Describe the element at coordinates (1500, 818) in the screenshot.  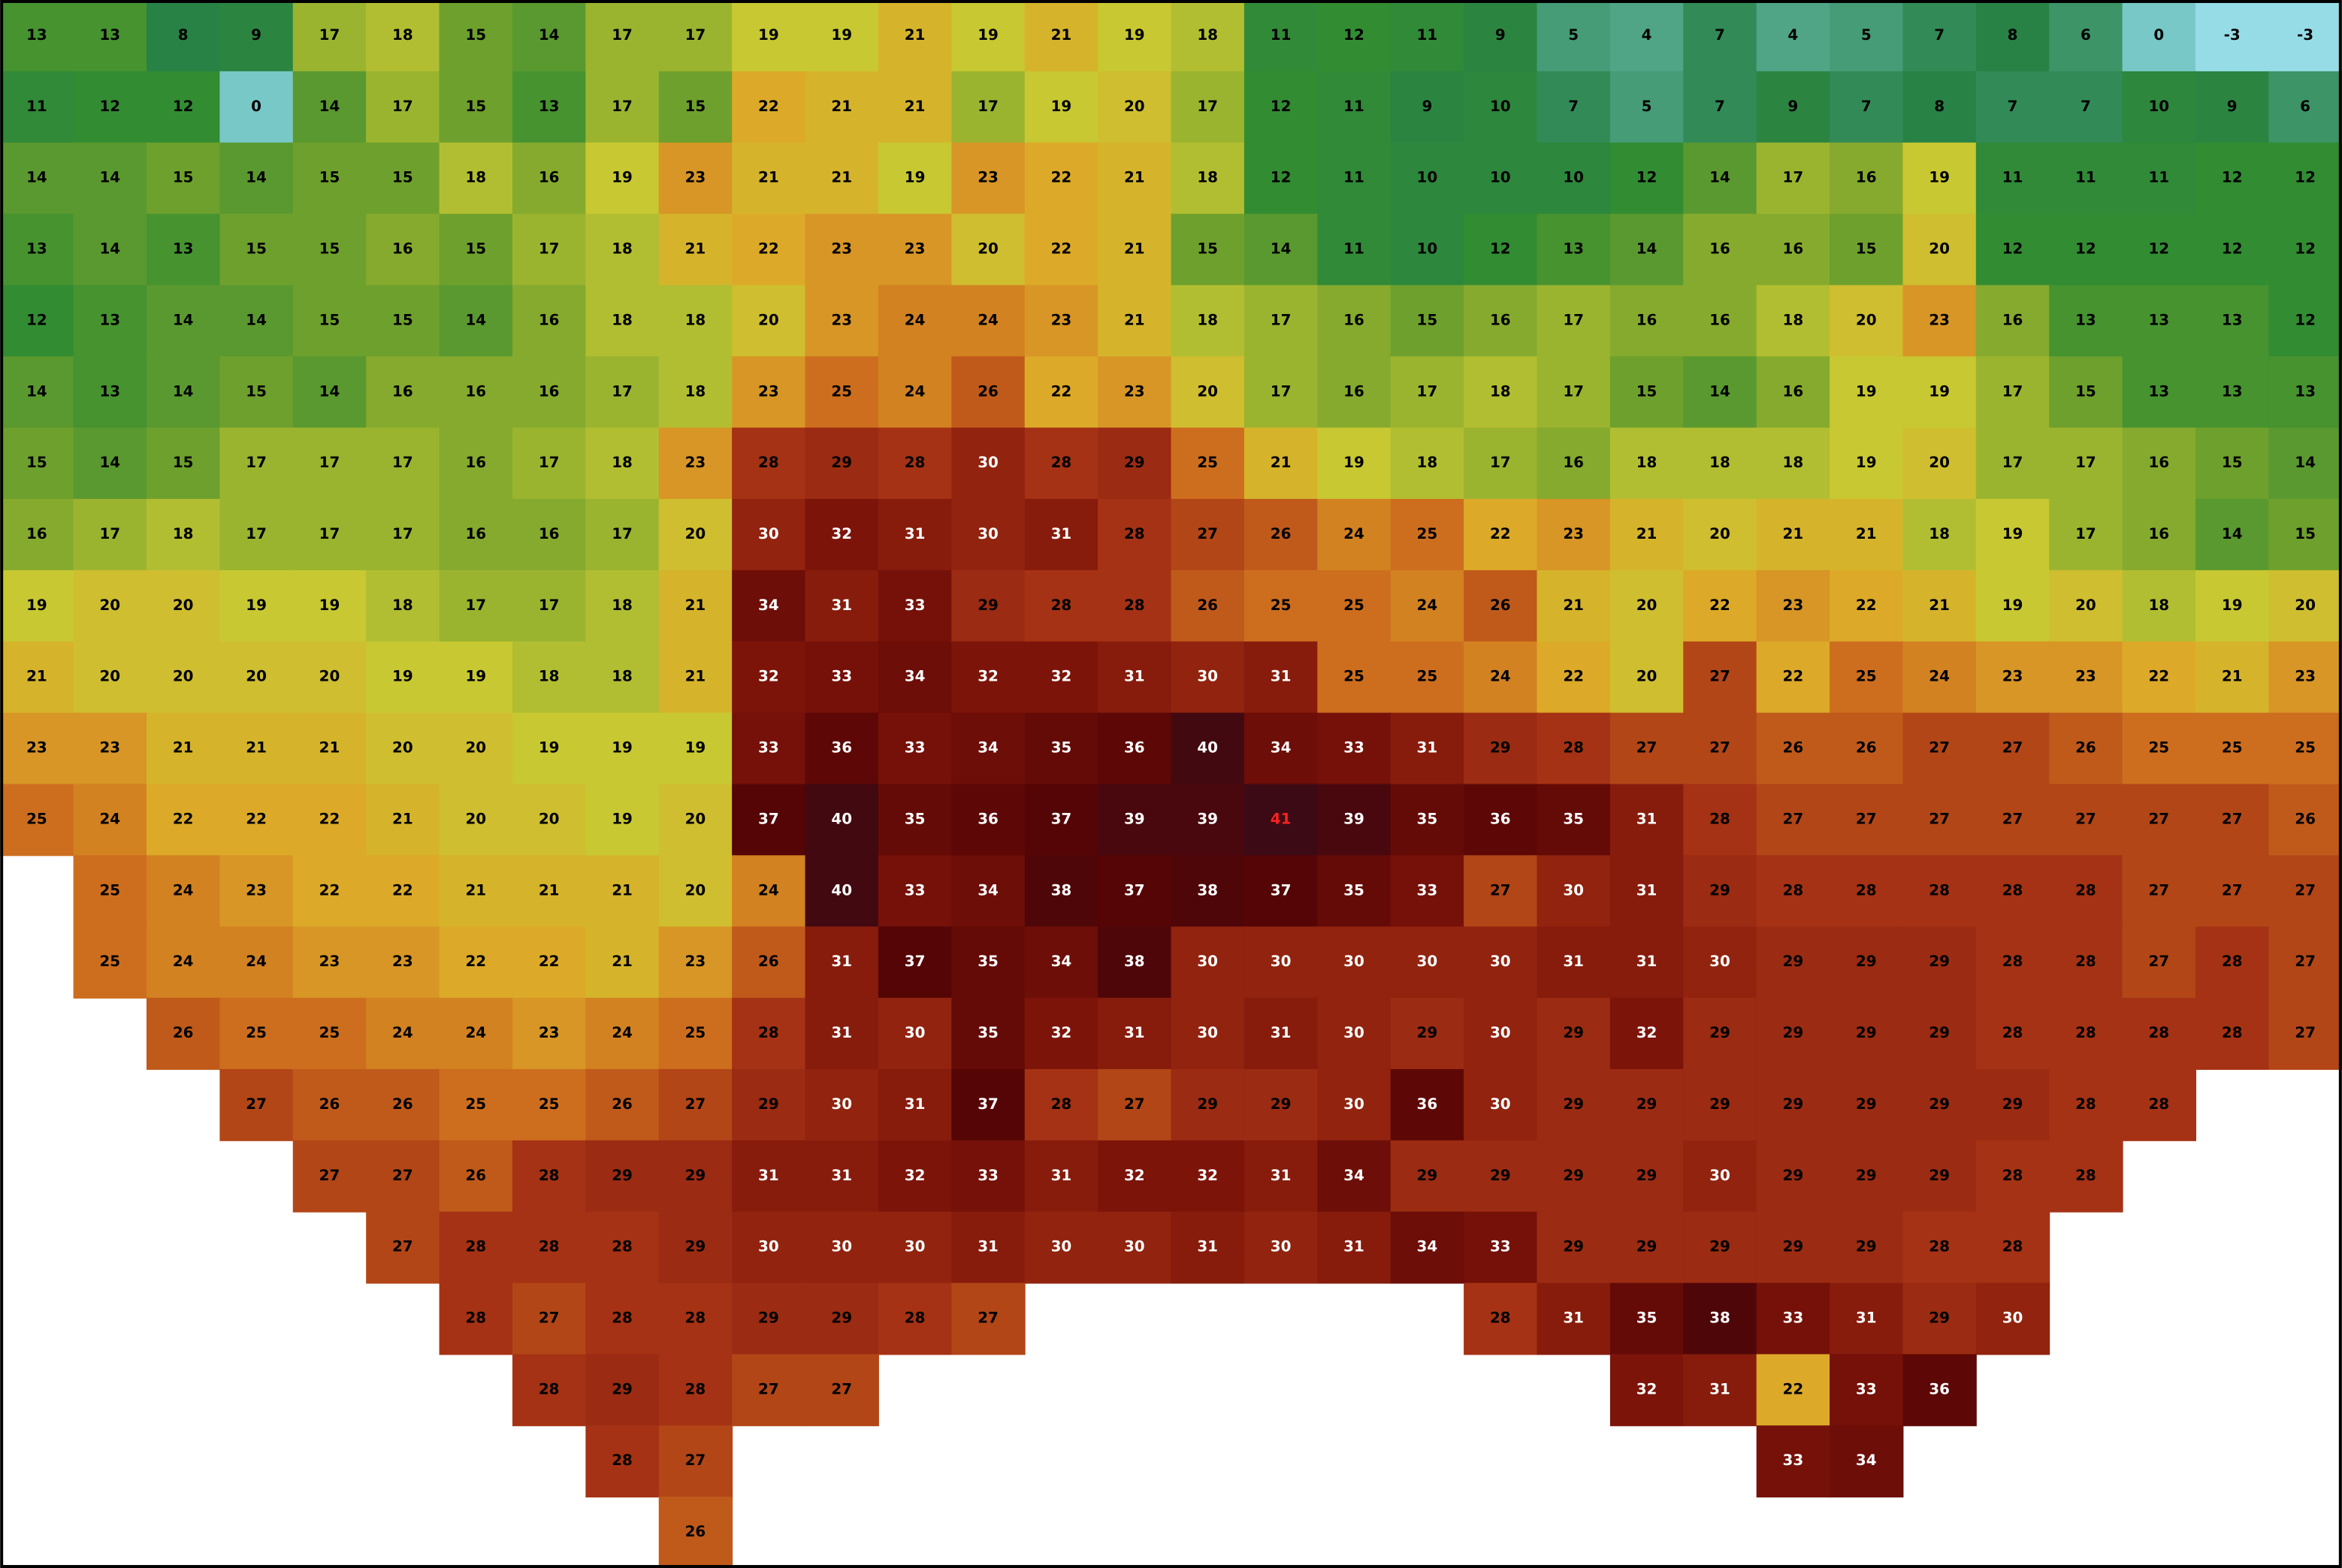
I see `temperature-label: 36` at that location.